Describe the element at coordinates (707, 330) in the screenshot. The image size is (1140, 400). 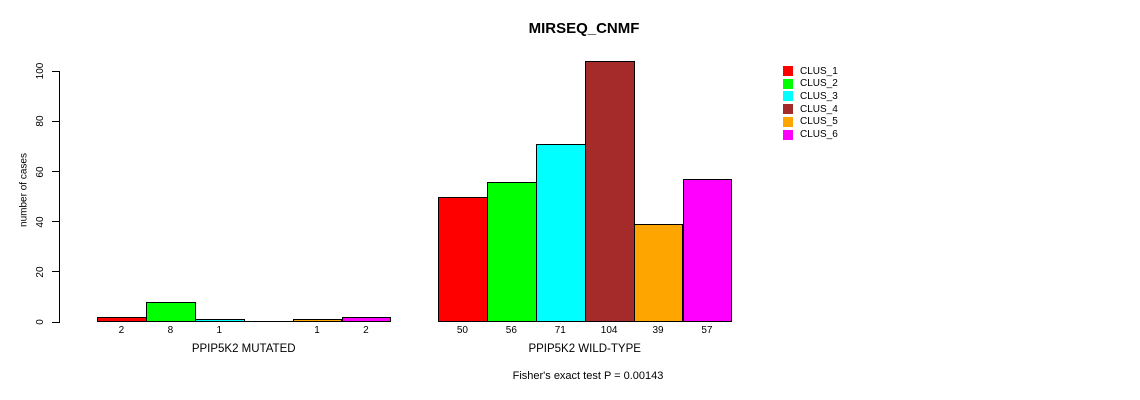
I see `bar-value-label: 57` at that location.